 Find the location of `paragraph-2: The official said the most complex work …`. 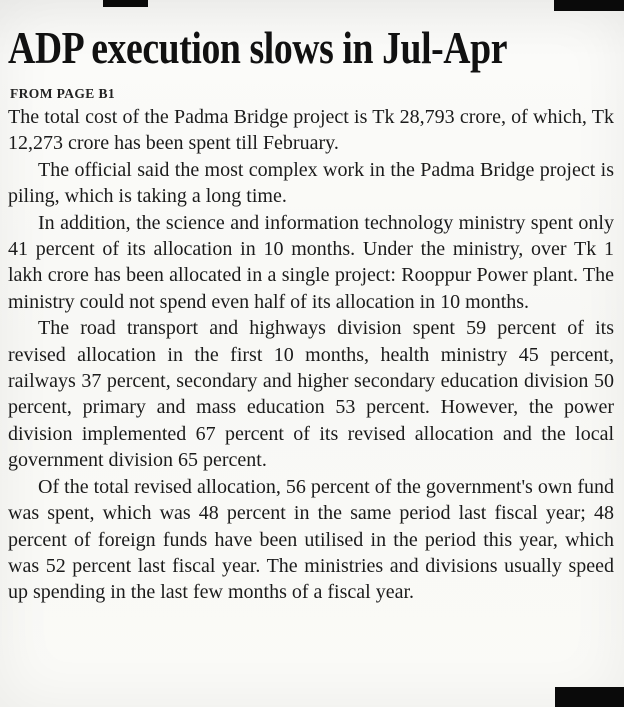

paragraph-2: The official said the most complex work … is located at coordinates (311, 183).